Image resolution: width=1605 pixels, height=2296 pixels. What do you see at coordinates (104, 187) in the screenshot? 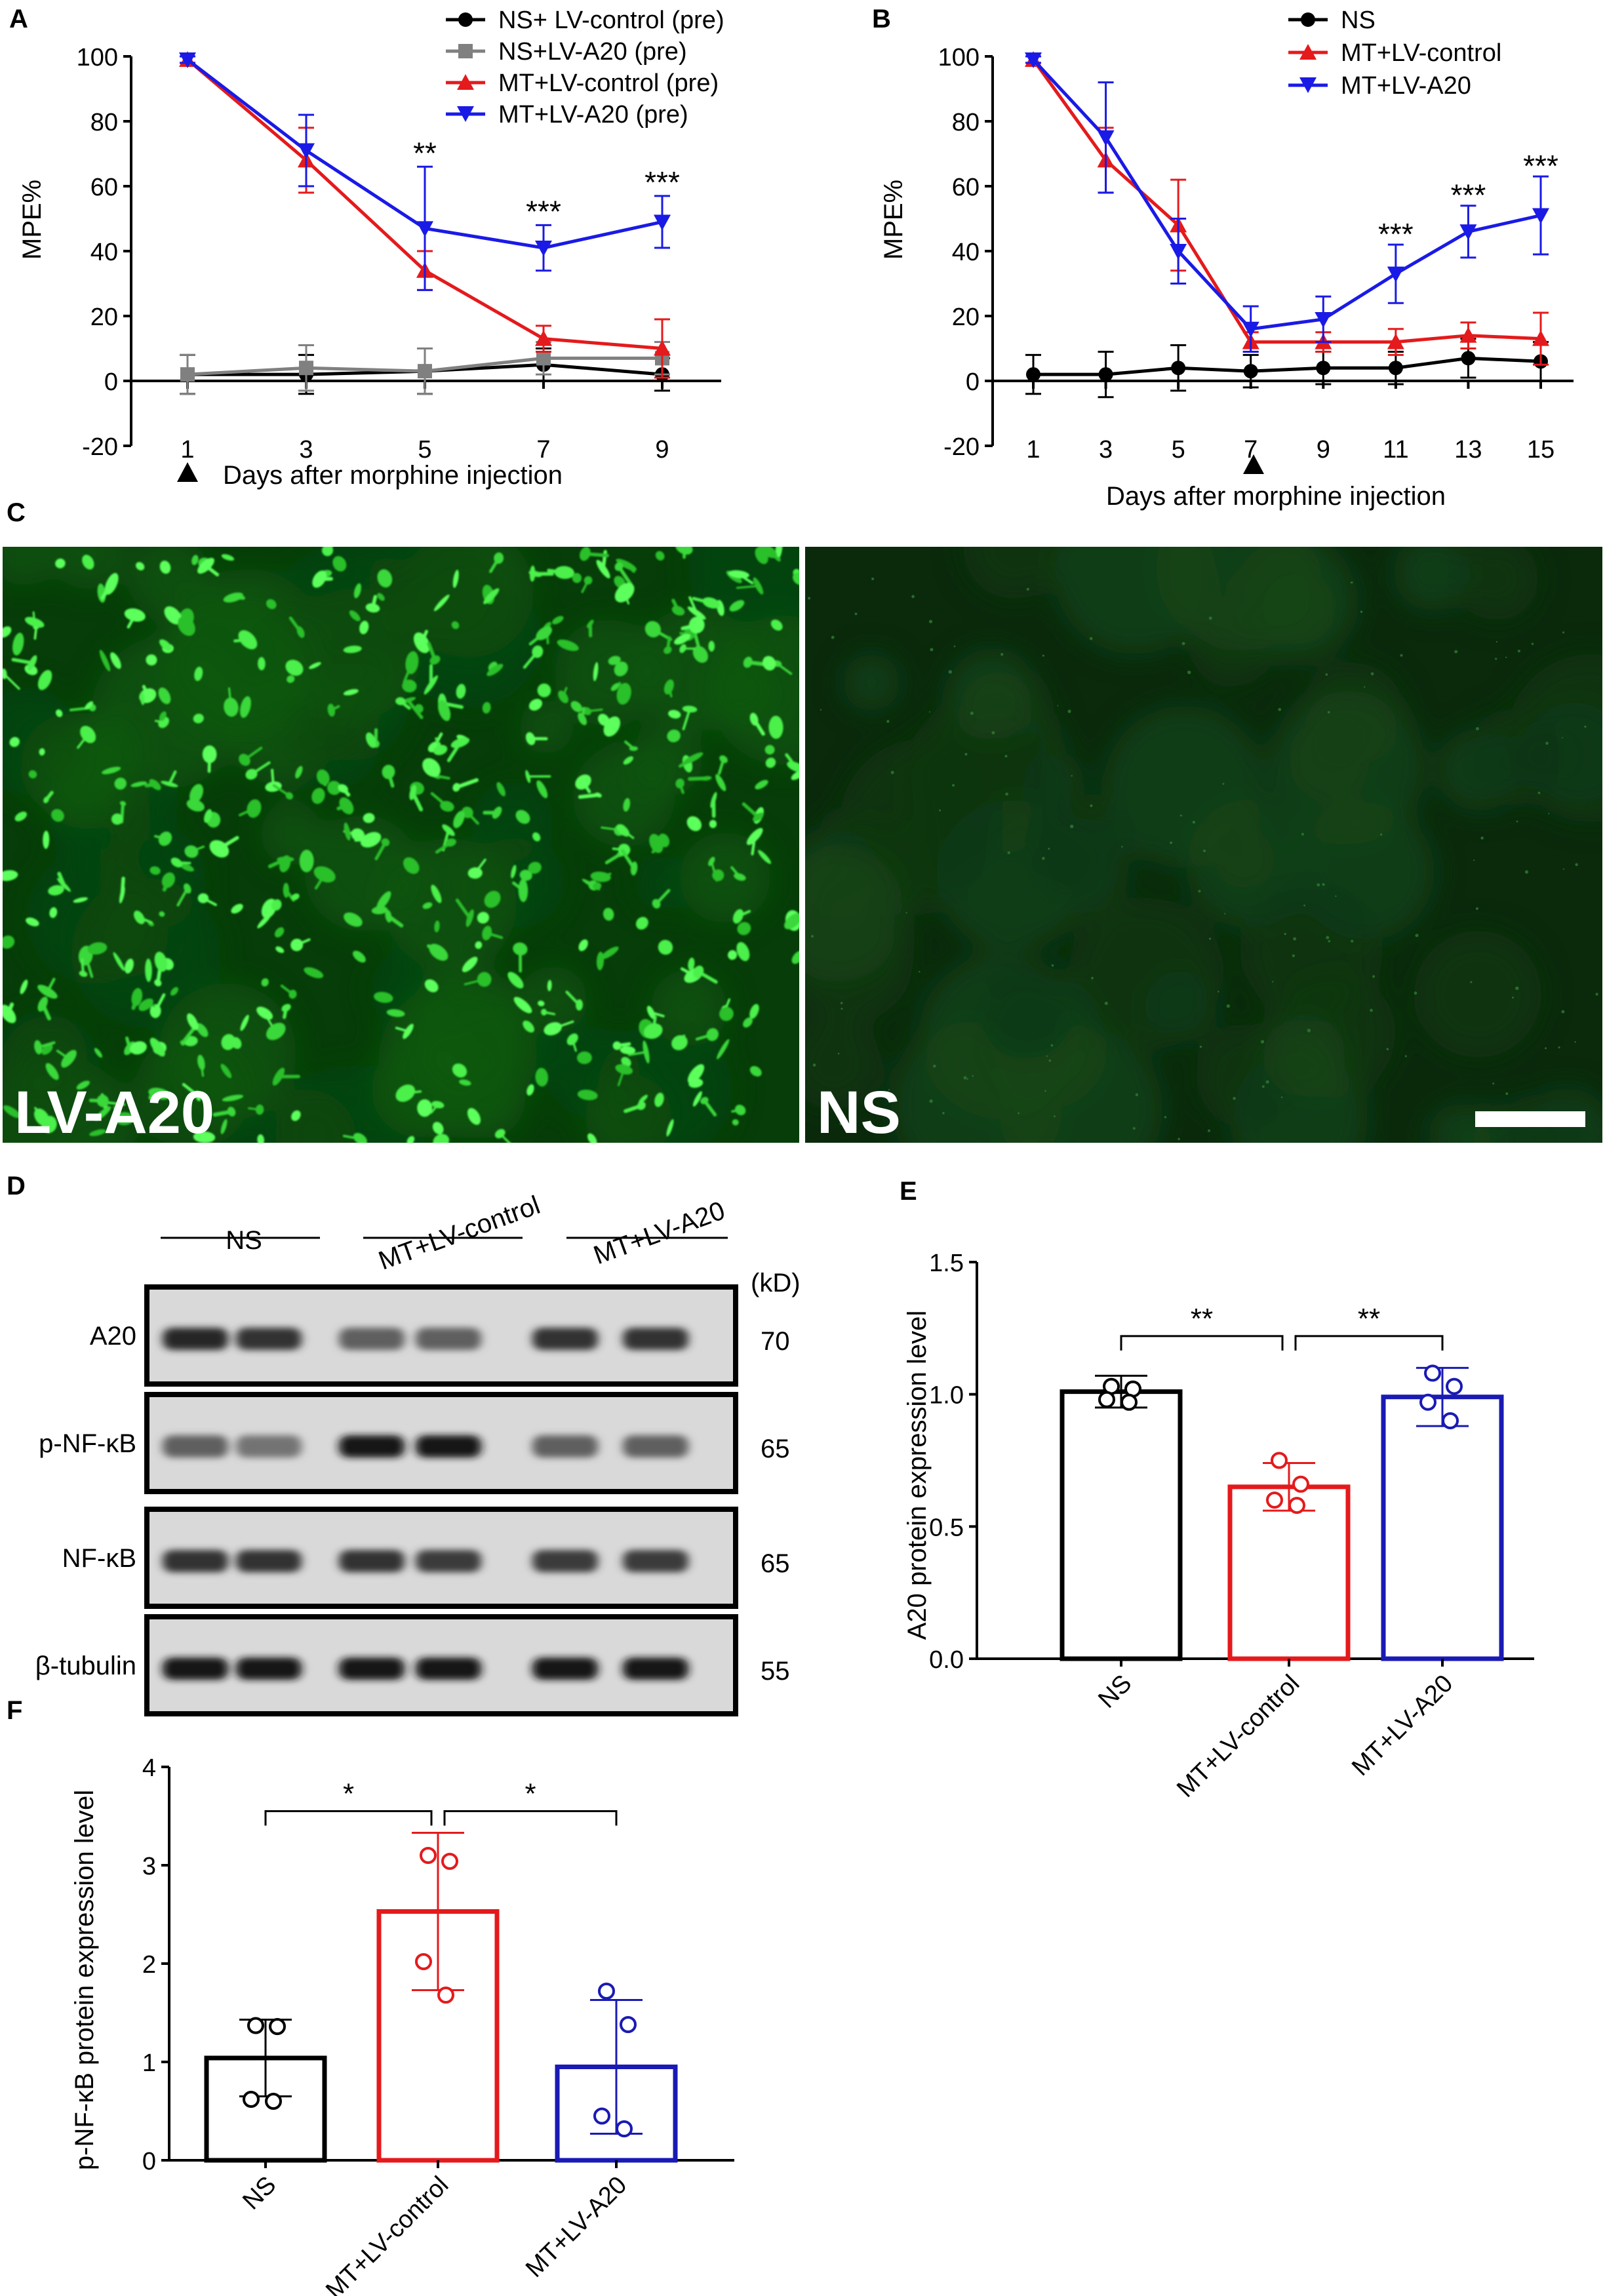
I see `y-tick-label: 60` at bounding box center [104, 187].